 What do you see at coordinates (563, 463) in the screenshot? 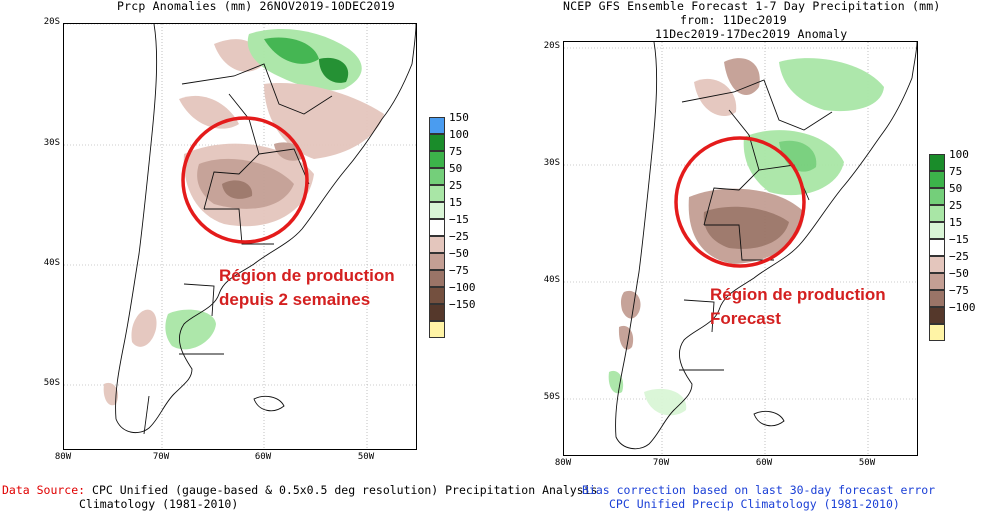
I see `right-lon-label-80w: 80W` at bounding box center [563, 463].